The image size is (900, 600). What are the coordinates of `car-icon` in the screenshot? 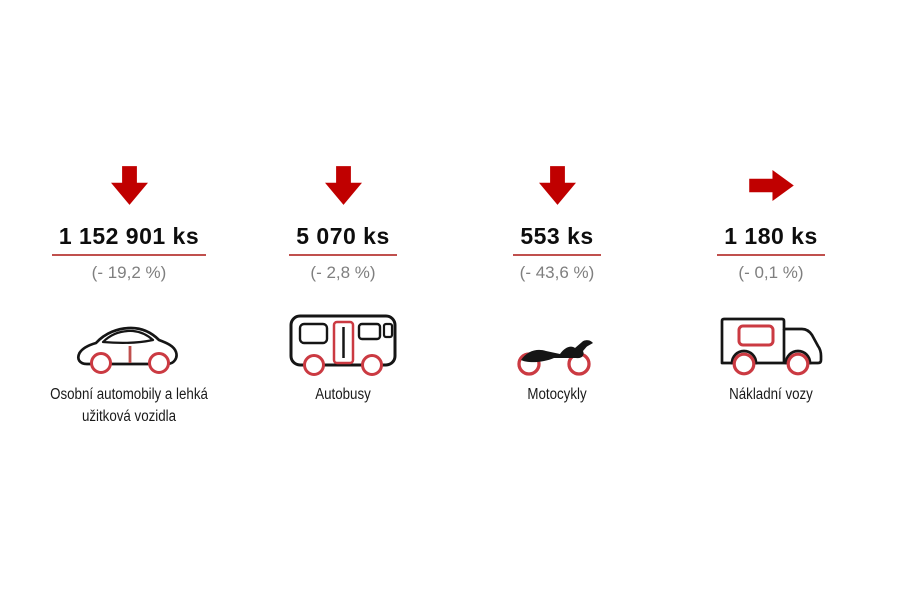 It's located at (129, 336).